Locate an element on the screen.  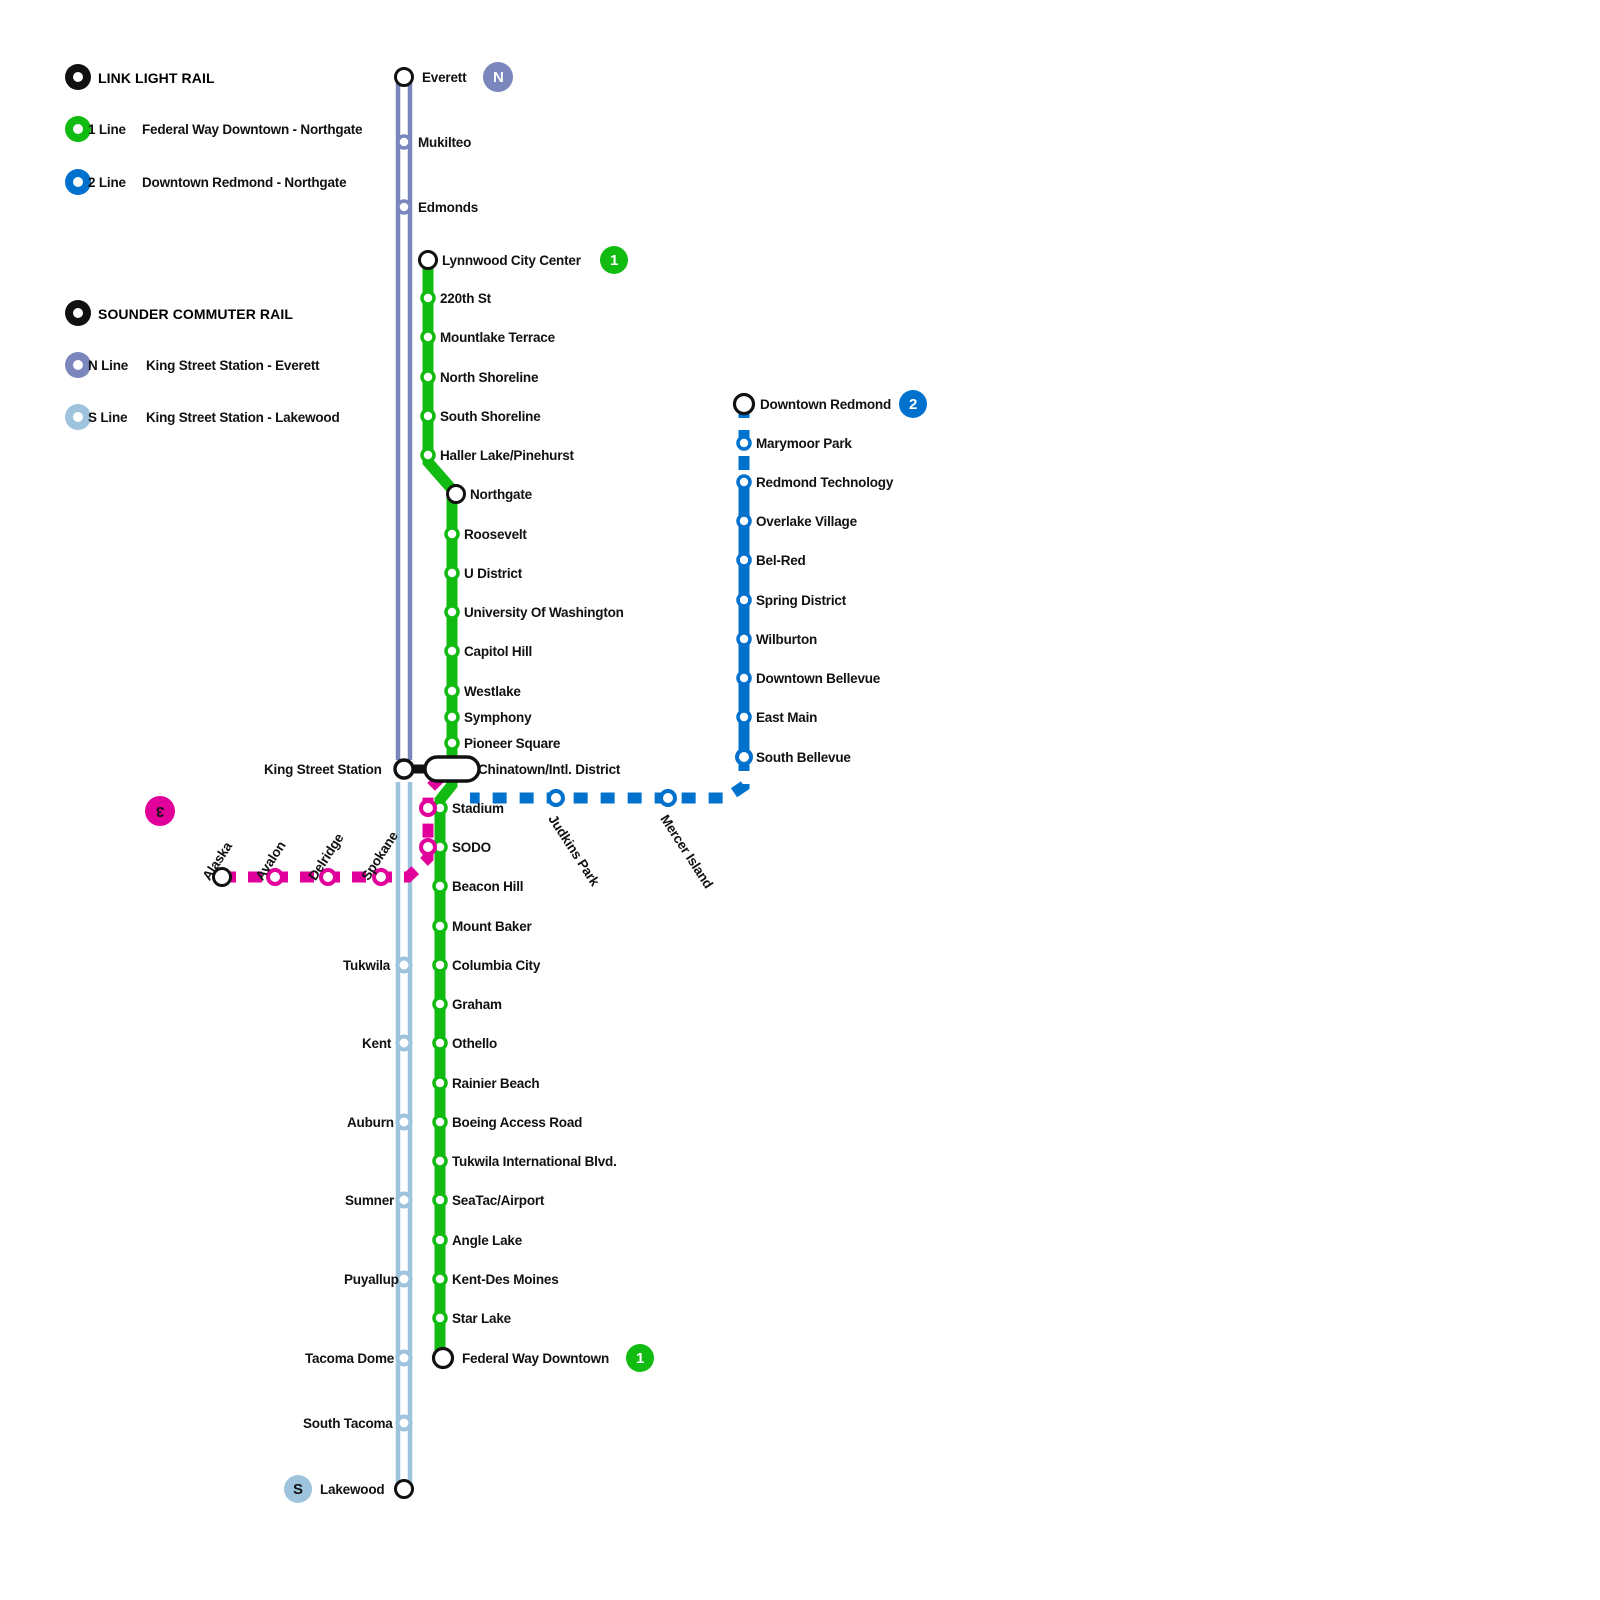
legend-n-line-name: N Line is located at coordinates (108, 365).